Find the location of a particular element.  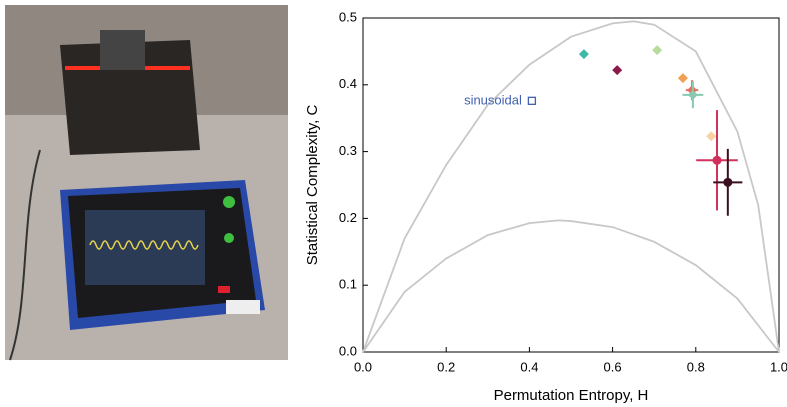

y-tick-label: 0.1 is located at coordinates (348, 284).